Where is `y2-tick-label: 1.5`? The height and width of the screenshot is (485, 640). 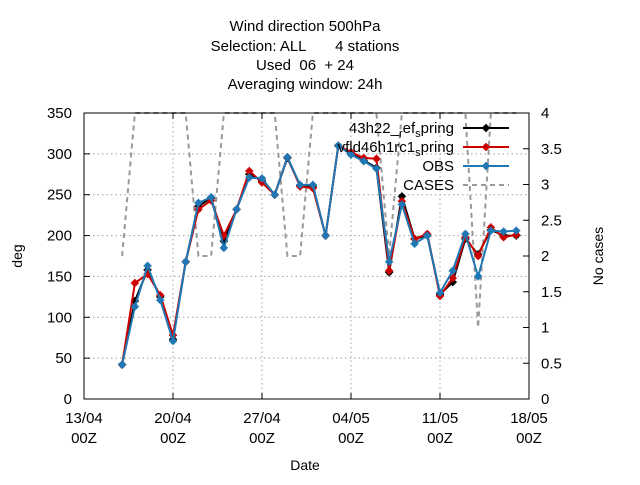 y2-tick-label: 1.5 is located at coordinates (551, 292).